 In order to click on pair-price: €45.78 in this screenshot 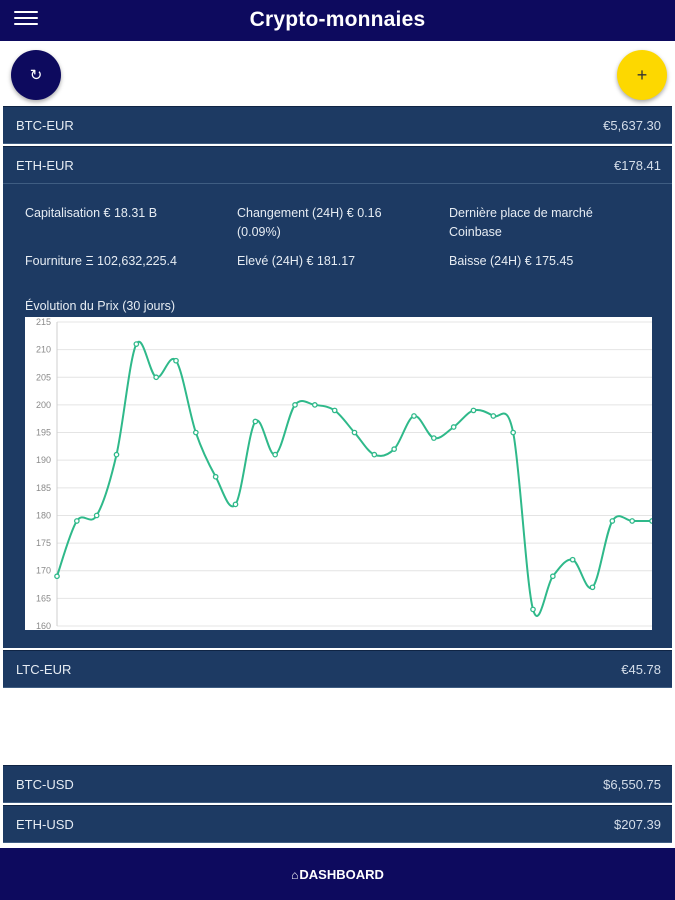, I will do `click(641, 669)`.